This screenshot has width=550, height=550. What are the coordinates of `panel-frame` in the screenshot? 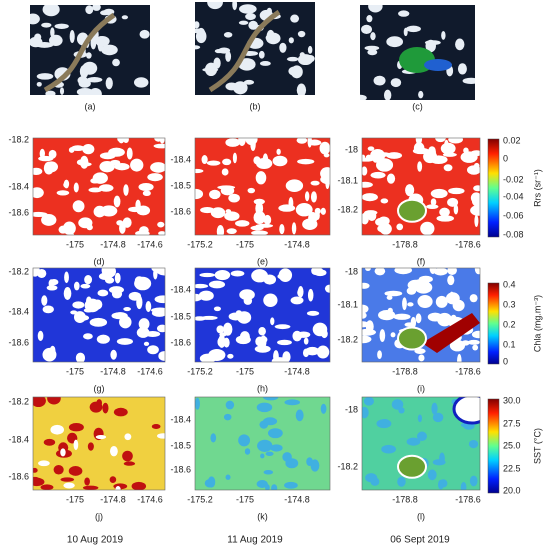 It's located at (262, 315).